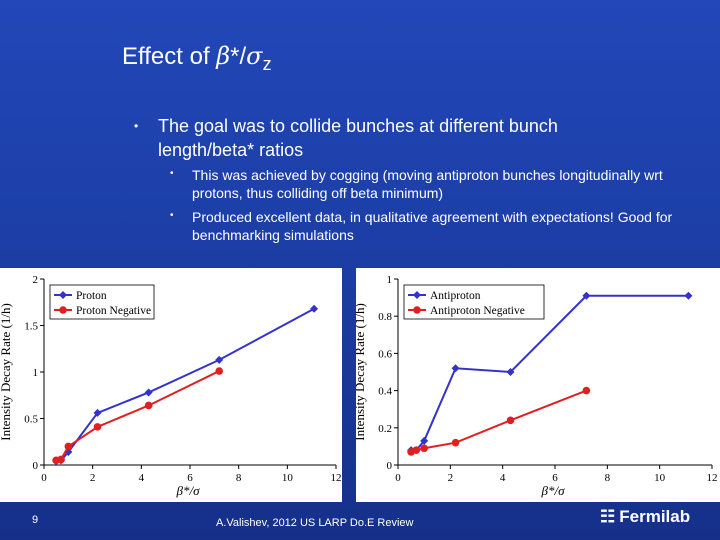  Describe the element at coordinates (315, 523) in the screenshot. I see `footer-credit: A.Valishev, 2012 US LARP Do.E Review` at that location.